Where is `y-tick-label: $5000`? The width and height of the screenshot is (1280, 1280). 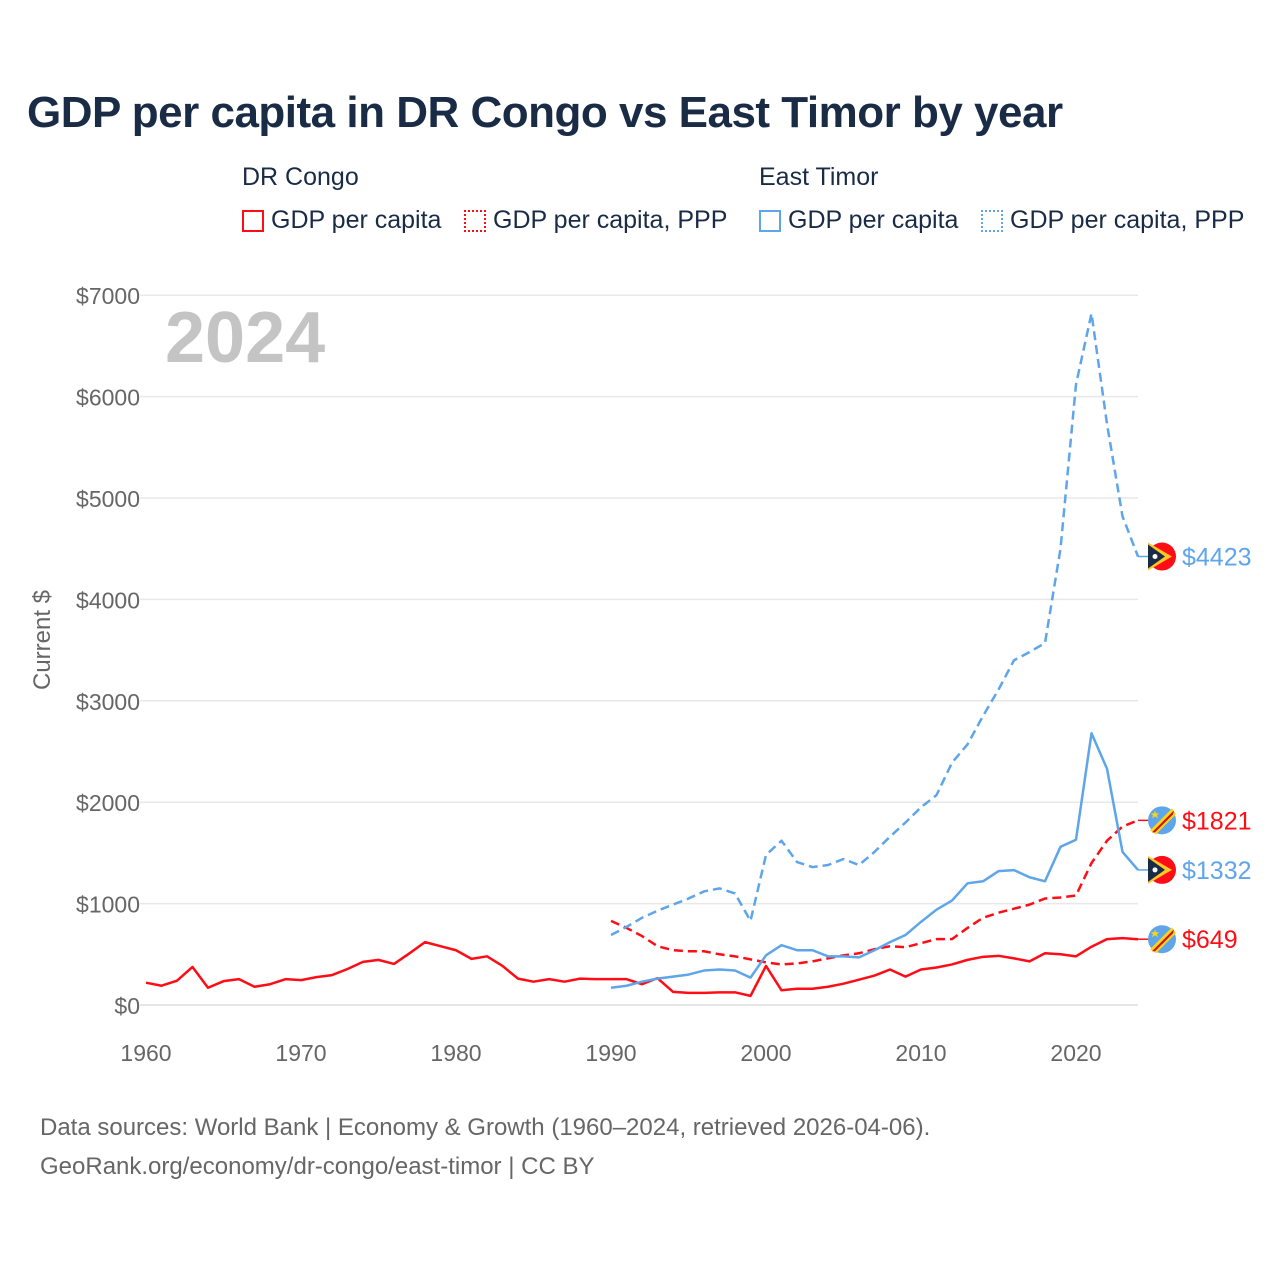
y-tick-label: $5000 is located at coordinates (108, 499).